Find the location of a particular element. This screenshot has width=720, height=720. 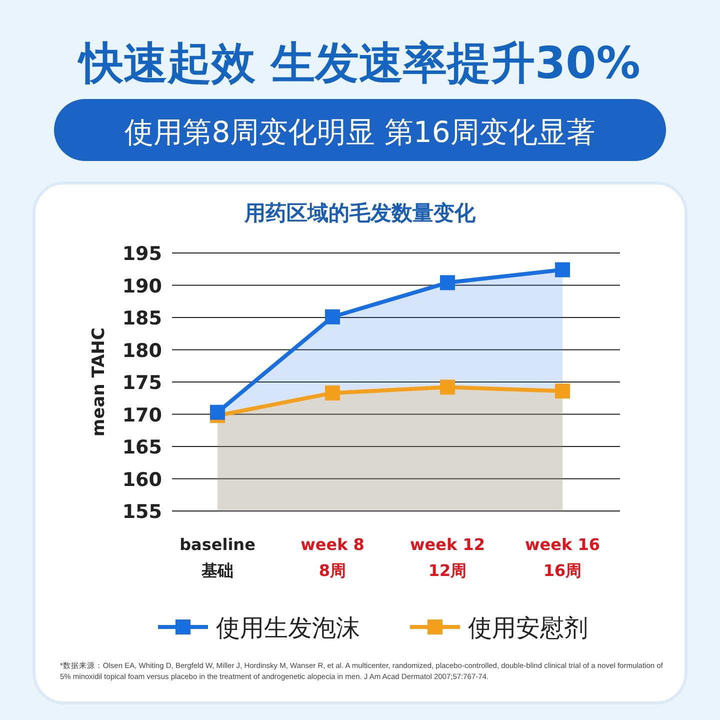

legend-label: 使用安慰剂 is located at coordinates (528, 628).